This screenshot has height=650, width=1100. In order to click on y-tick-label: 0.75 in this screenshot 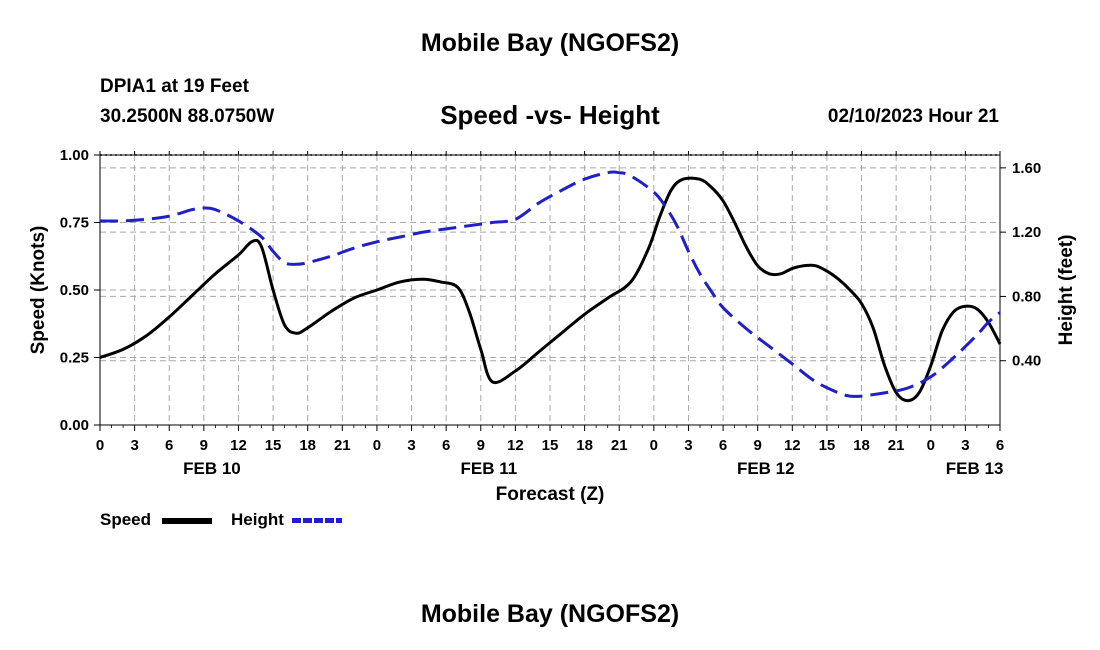, I will do `click(74, 223)`.